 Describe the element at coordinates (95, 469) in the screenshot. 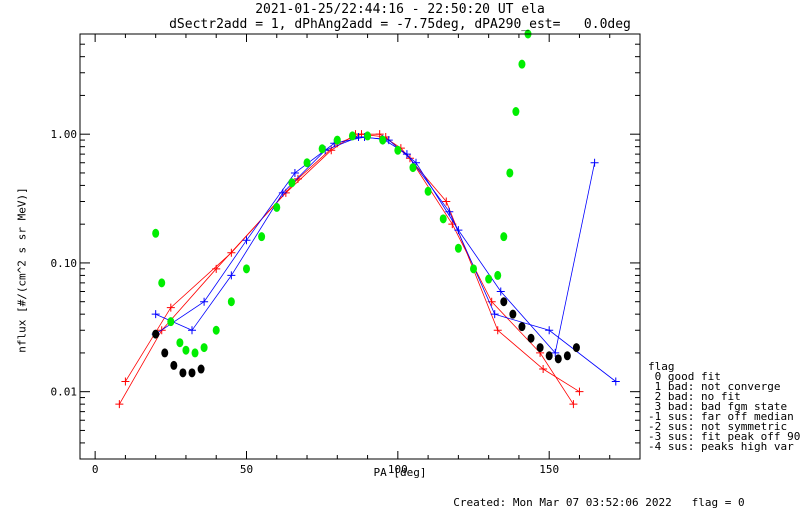

I see `x-tick-label: 0` at that location.